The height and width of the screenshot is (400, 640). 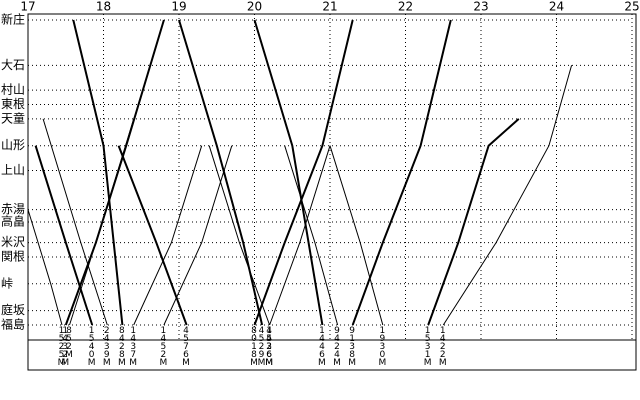 What do you see at coordinates (178, 7) in the screenshot?
I see `x-tick-label: 19` at bounding box center [178, 7].